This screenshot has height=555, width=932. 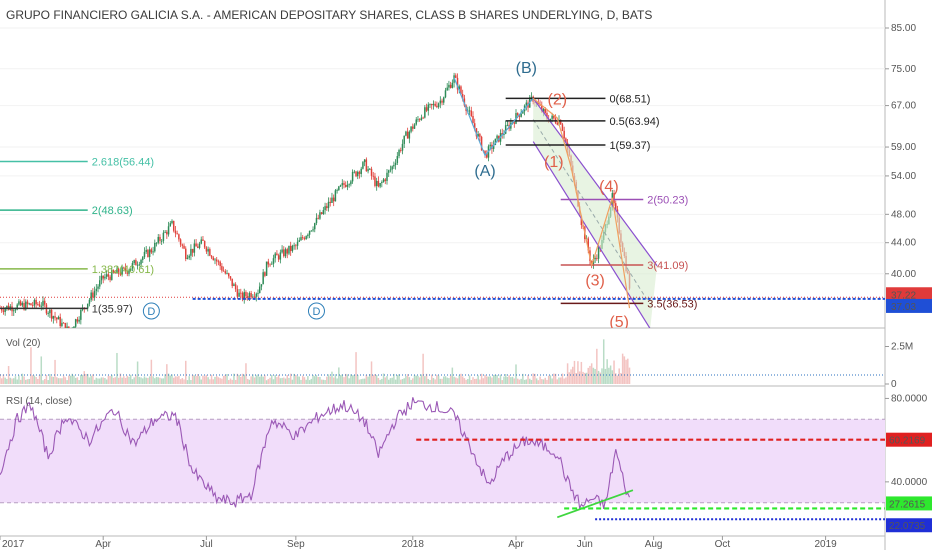 I want to click on rsi-tick-label: 80.0000, so click(x=909, y=398).